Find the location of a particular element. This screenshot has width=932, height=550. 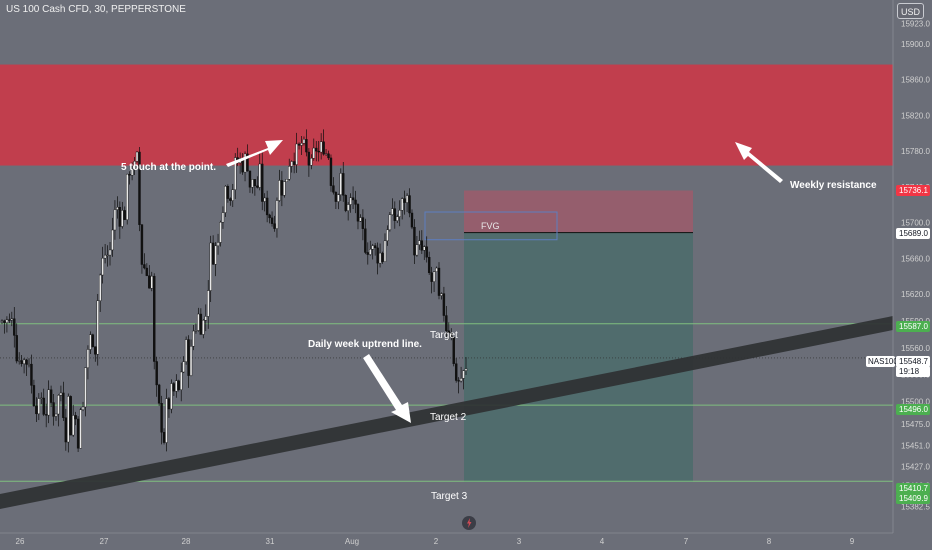

replay-icon is located at coordinates (469, 523).